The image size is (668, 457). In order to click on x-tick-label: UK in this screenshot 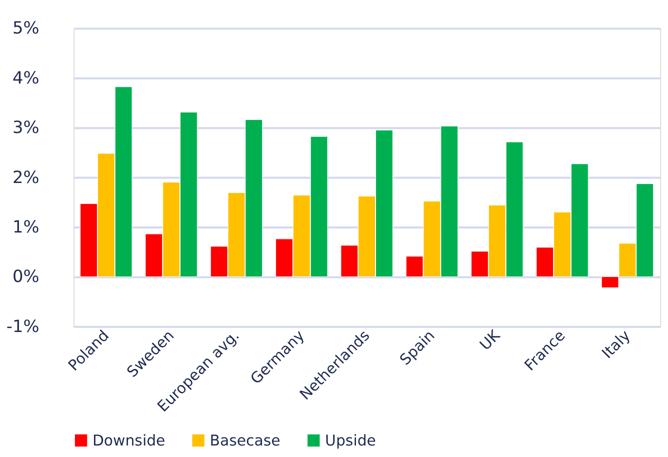, I will do `click(490, 340)`.